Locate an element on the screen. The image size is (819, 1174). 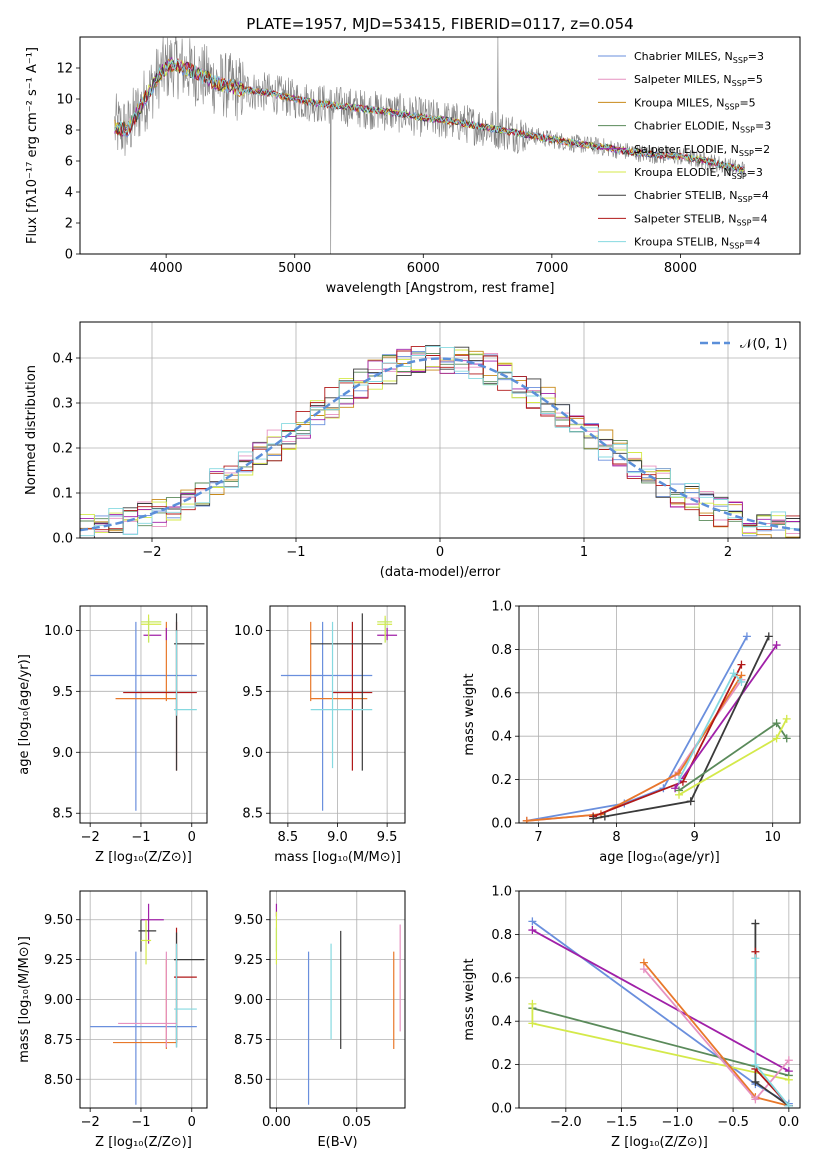
x-tick-label: 8.5 is located at coordinates (288, 837).